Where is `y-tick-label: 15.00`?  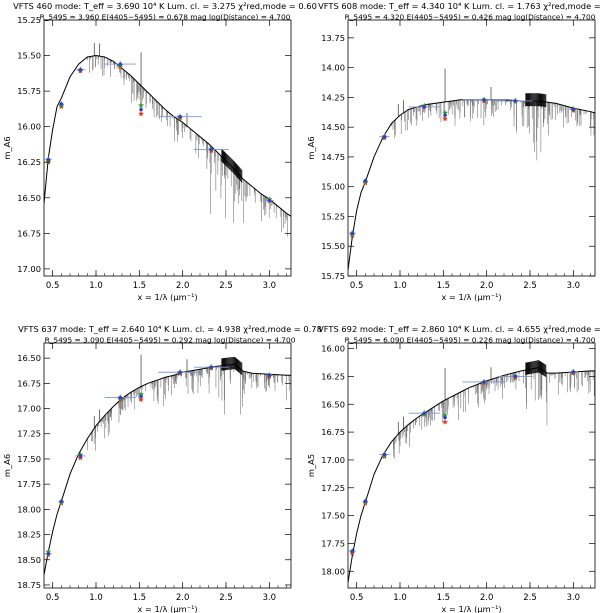
y-tick-label: 15.00 is located at coordinates (333, 187).